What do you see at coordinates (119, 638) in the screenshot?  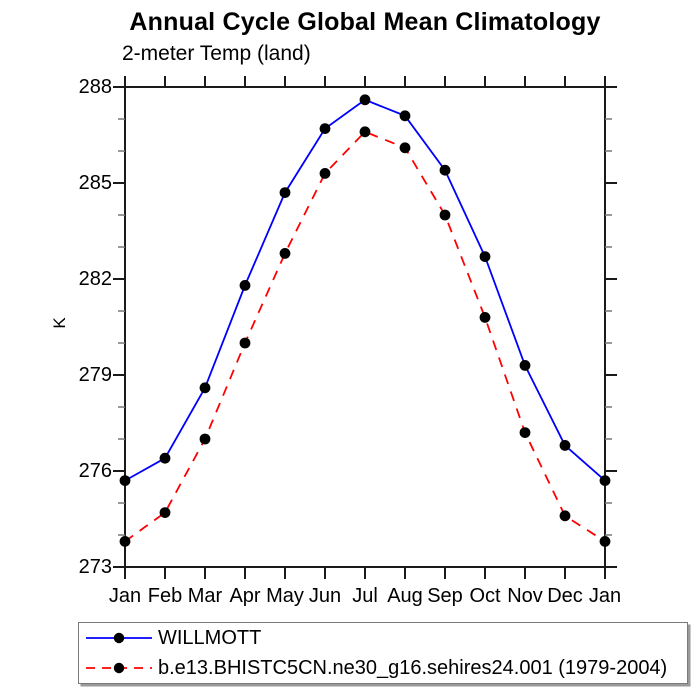 I see `legend-solid-line-marker-icon` at bounding box center [119, 638].